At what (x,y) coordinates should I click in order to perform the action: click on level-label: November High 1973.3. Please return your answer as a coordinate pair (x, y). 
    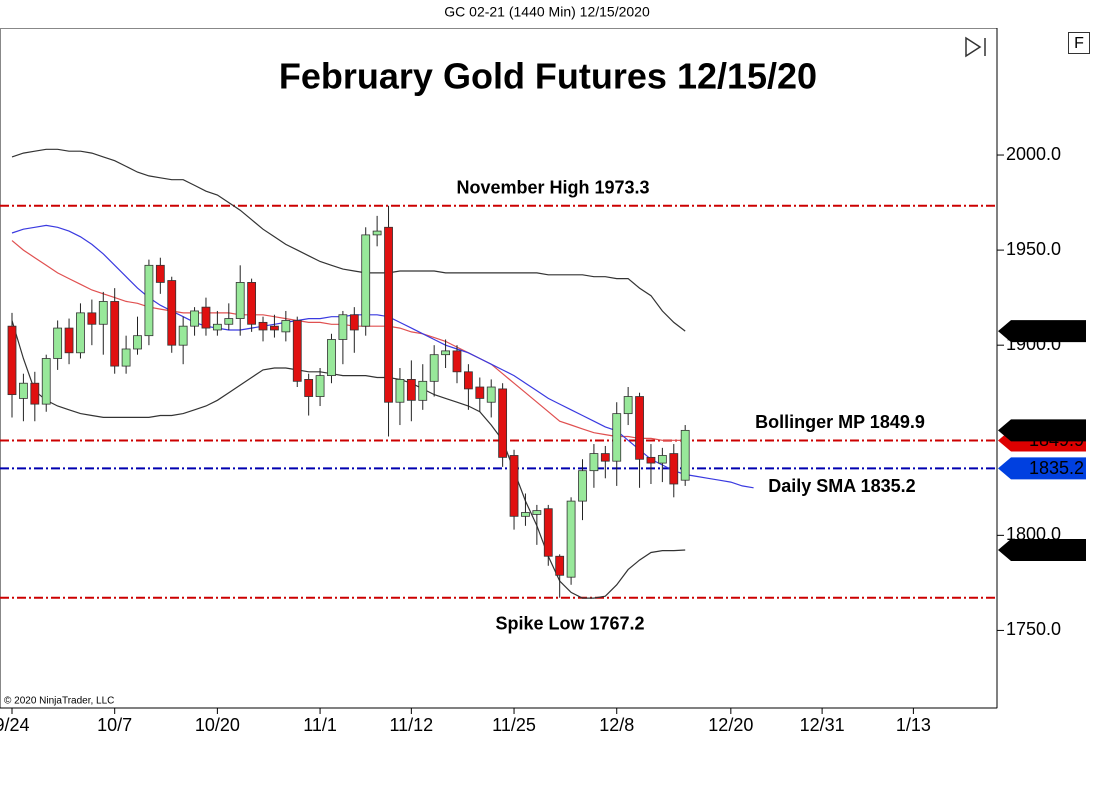
    Looking at the image, I should click on (552, 188).